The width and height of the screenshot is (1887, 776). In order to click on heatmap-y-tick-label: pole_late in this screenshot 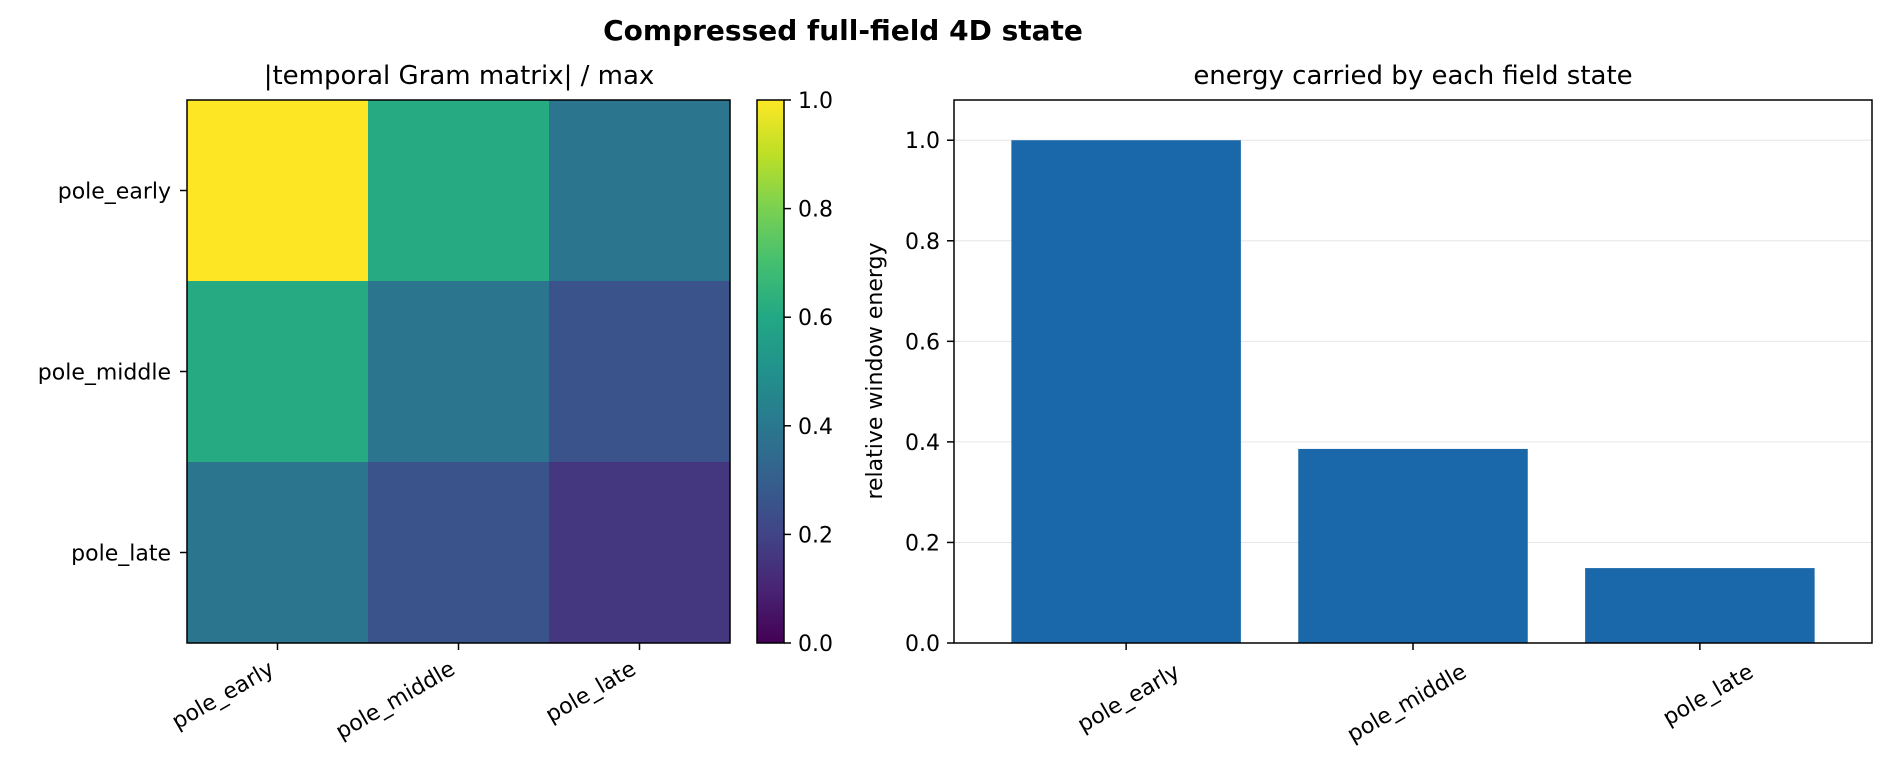, I will do `click(121, 554)`.